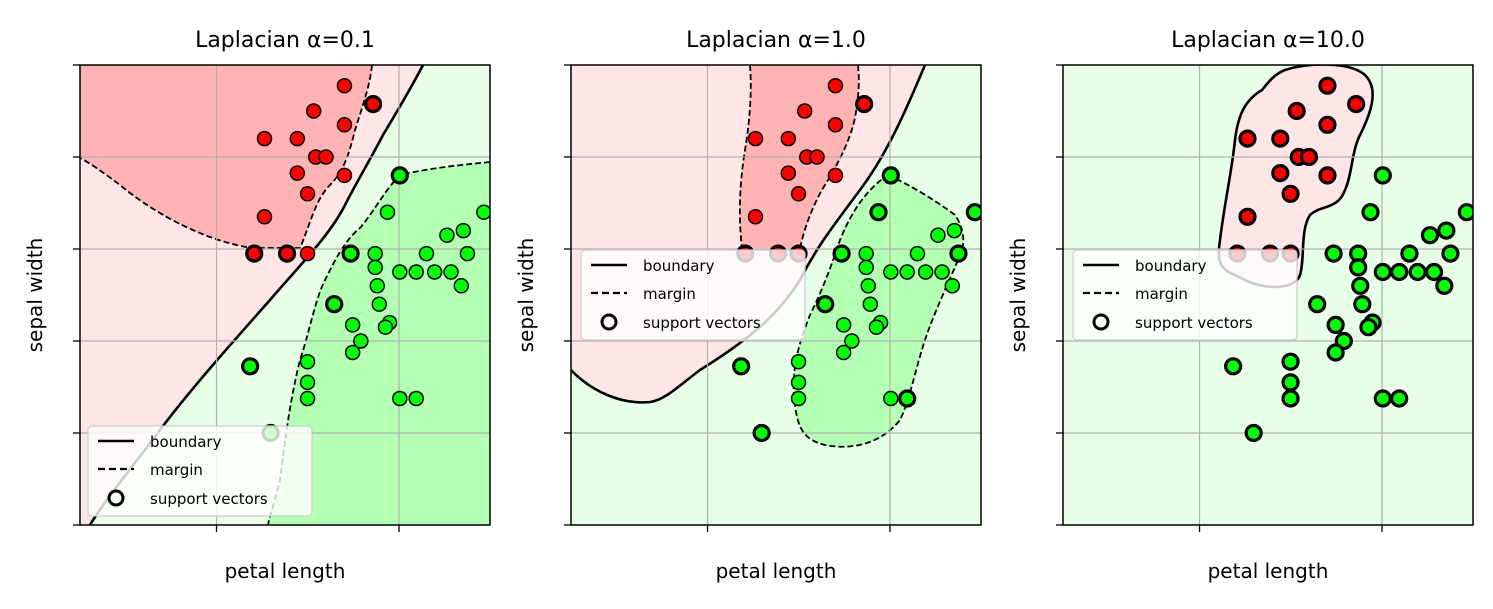  I want to click on green-region-strong, so click(379, 343).